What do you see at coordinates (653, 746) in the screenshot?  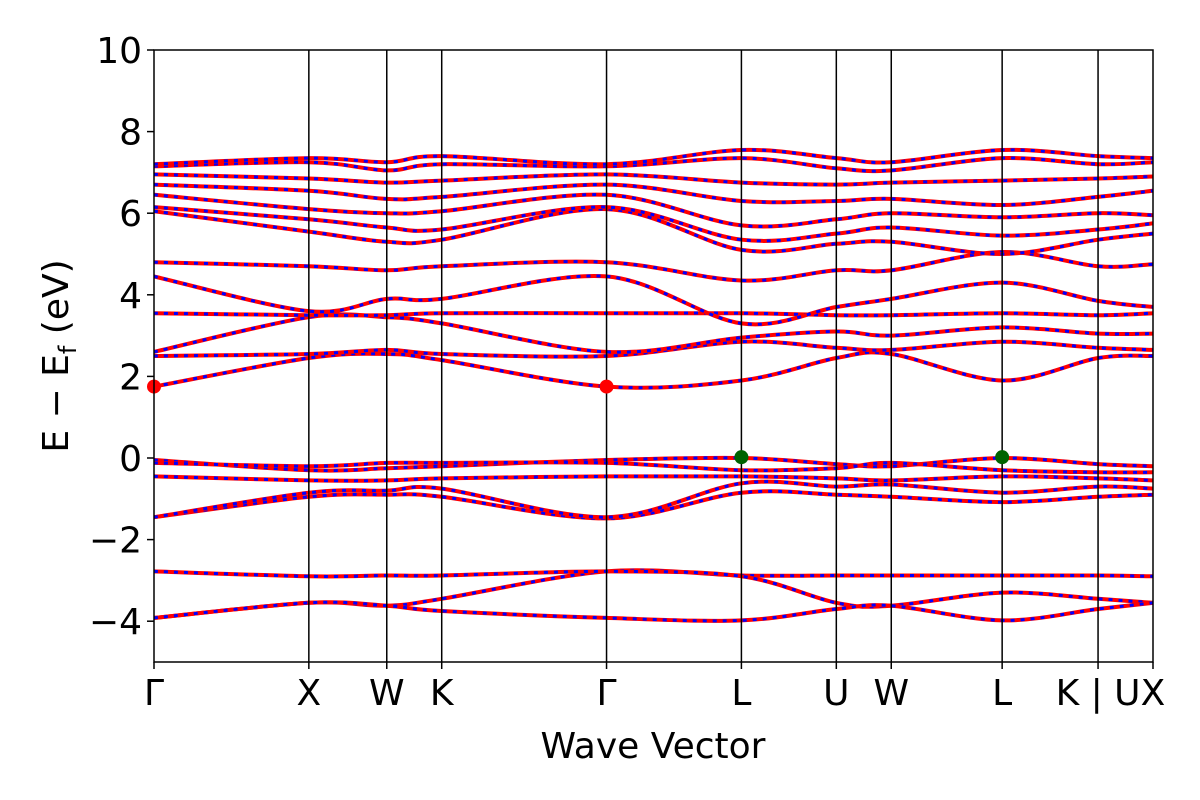 I see `x-axis-label: Wave Vector` at bounding box center [653, 746].